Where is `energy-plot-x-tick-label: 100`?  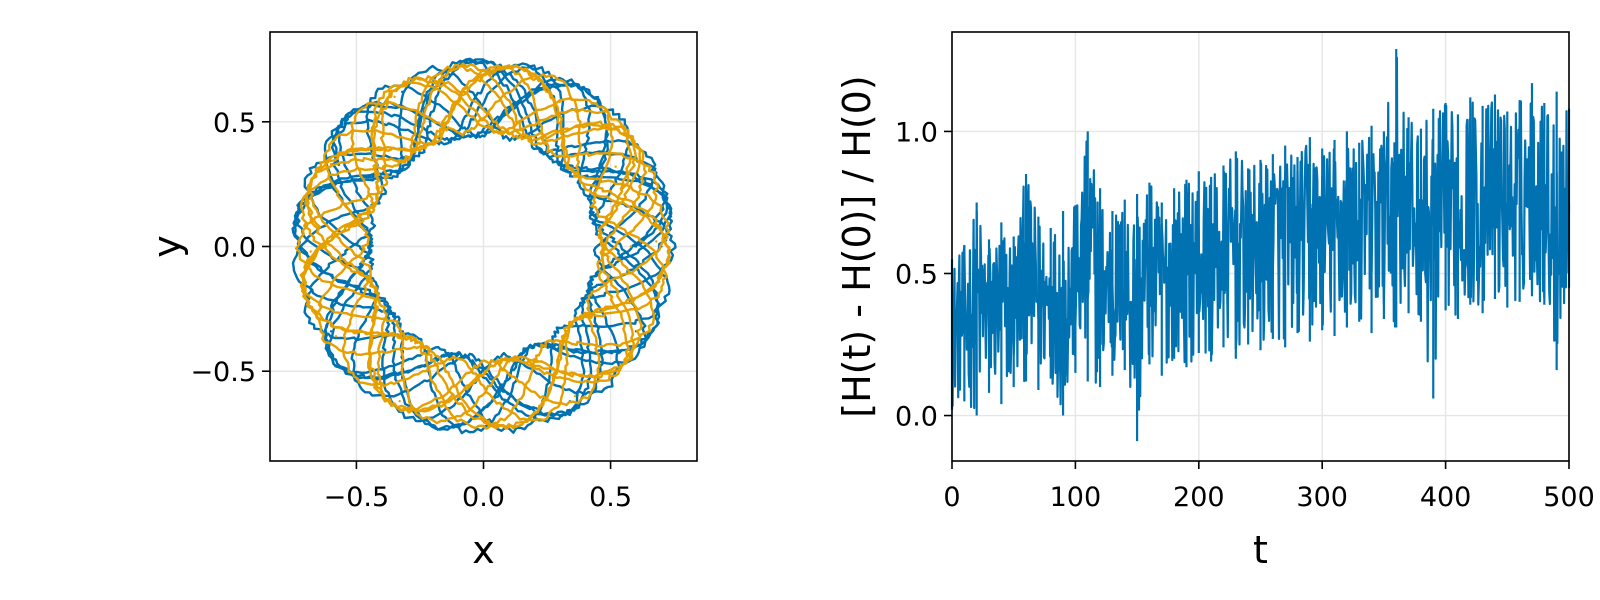
energy-plot-x-tick-label: 100 is located at coordinates (1076, 497).